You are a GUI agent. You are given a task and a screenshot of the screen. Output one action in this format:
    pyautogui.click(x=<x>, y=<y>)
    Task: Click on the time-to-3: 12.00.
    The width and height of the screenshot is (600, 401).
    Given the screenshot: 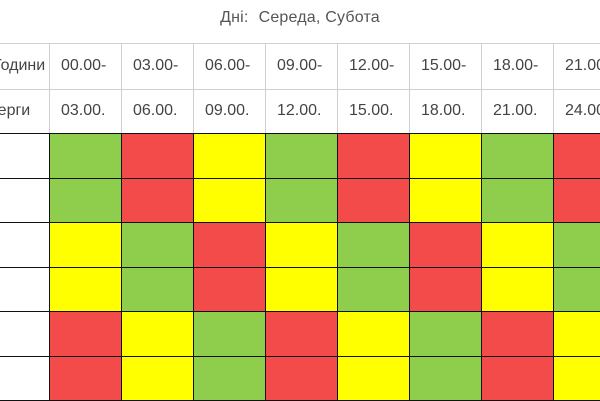 What is the action you would take?
    pyautogui.click(x=299, y=111)
    